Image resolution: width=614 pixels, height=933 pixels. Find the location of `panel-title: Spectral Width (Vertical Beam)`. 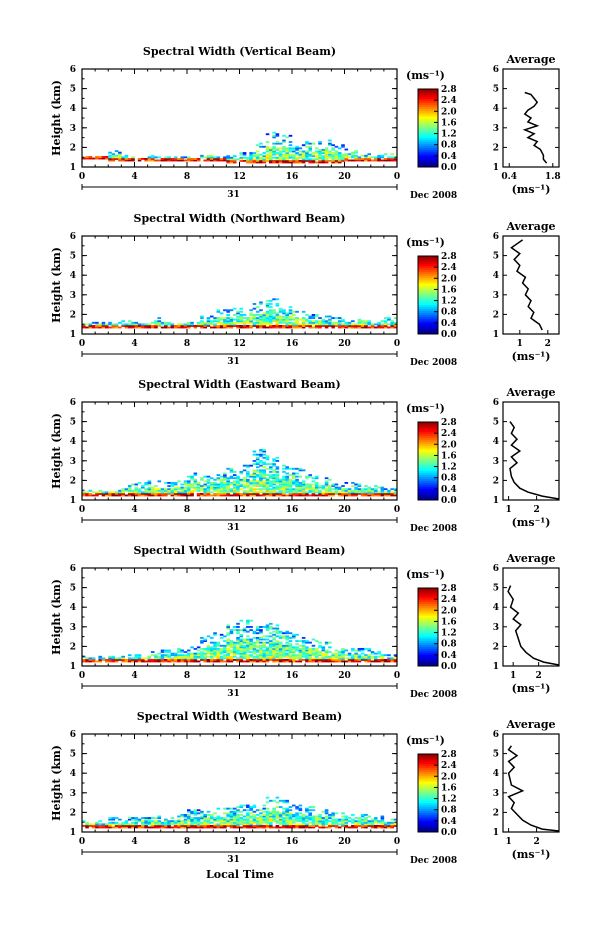

panel-title: Spectral Width (Vertical Beam) is located at coordinates (239, 51).